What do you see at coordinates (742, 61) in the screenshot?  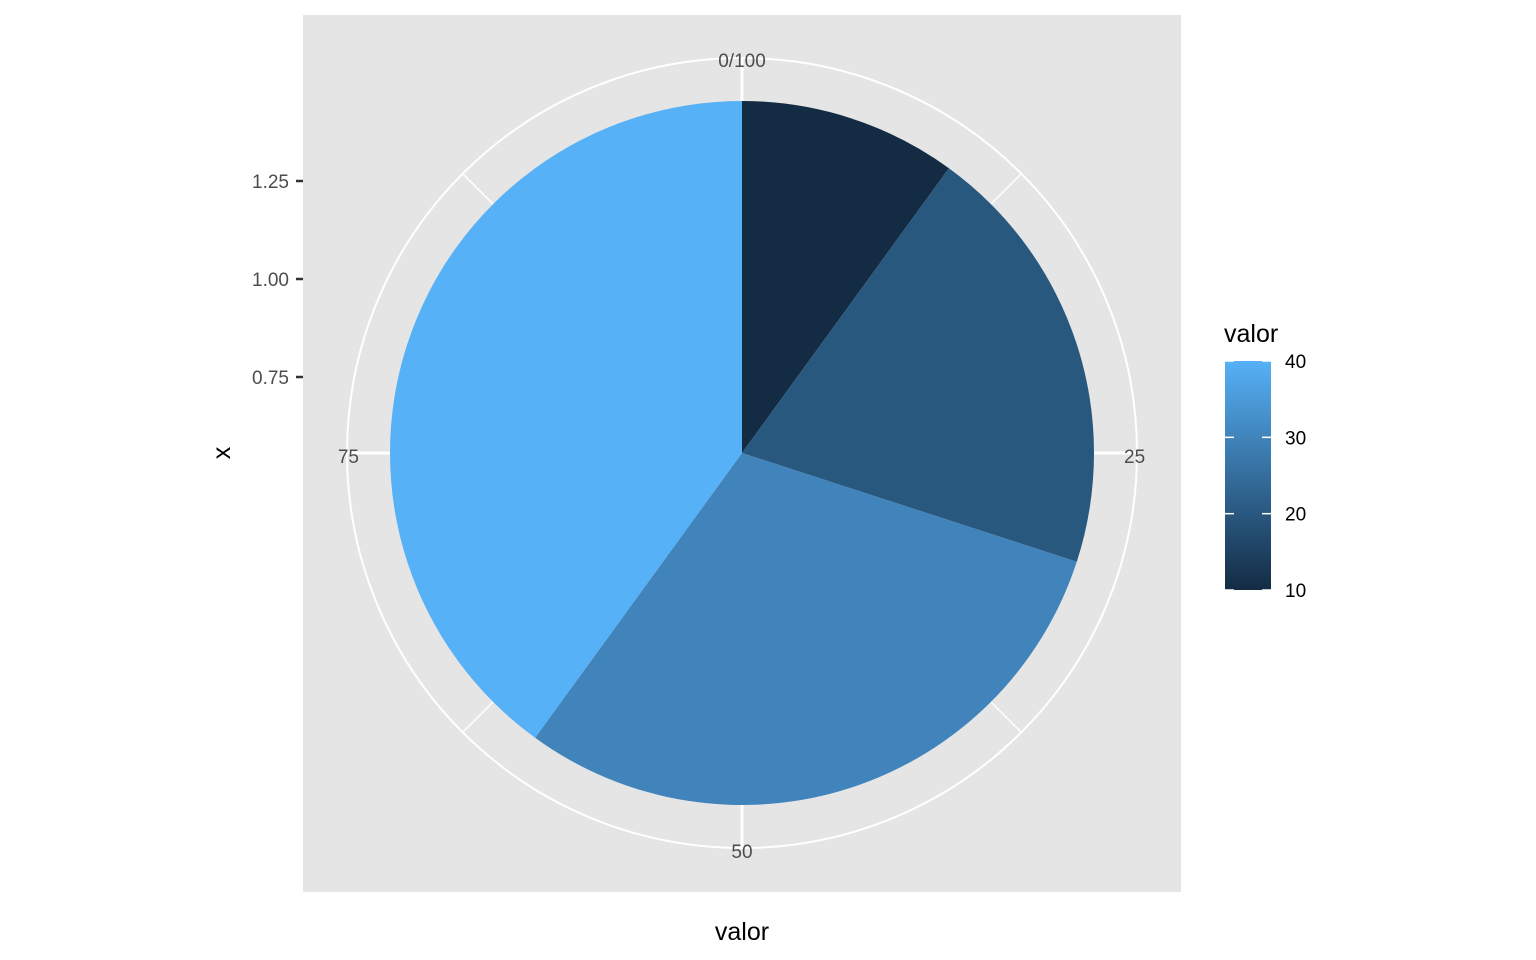 I see `theta-tick-label: 0/100` at bounding box center [742, 61].